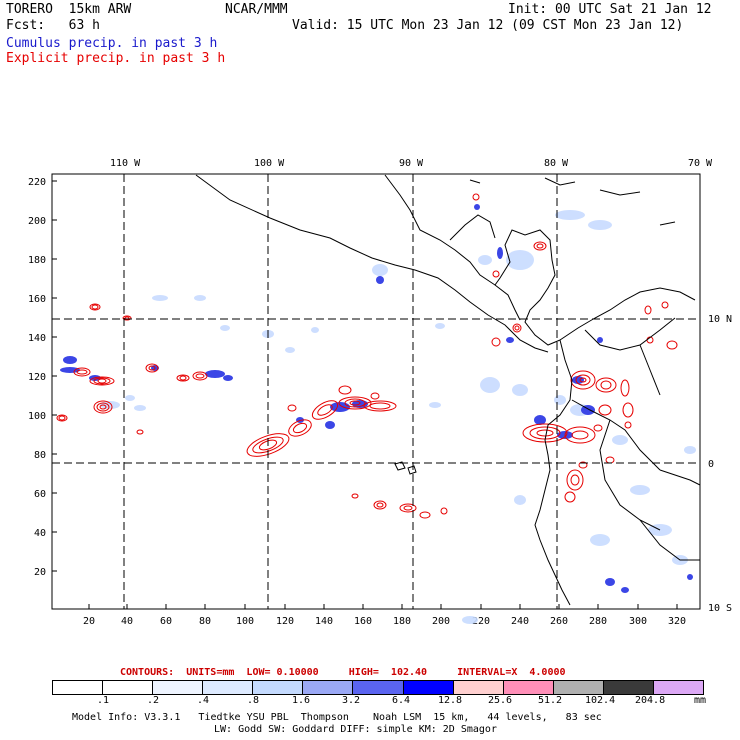 Image resolution: width=740 pixels, height=740 pixels. What do you see at coordinates (40, 494) in the screenshot?
I see `y-tick: 60` at bounding box center [40, 494].